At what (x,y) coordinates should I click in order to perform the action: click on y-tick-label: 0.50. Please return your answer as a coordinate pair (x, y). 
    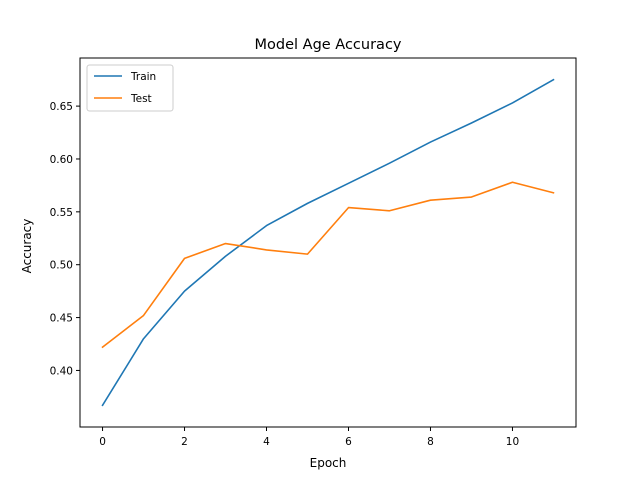
    Looking at the image, I should click on (61, 266).